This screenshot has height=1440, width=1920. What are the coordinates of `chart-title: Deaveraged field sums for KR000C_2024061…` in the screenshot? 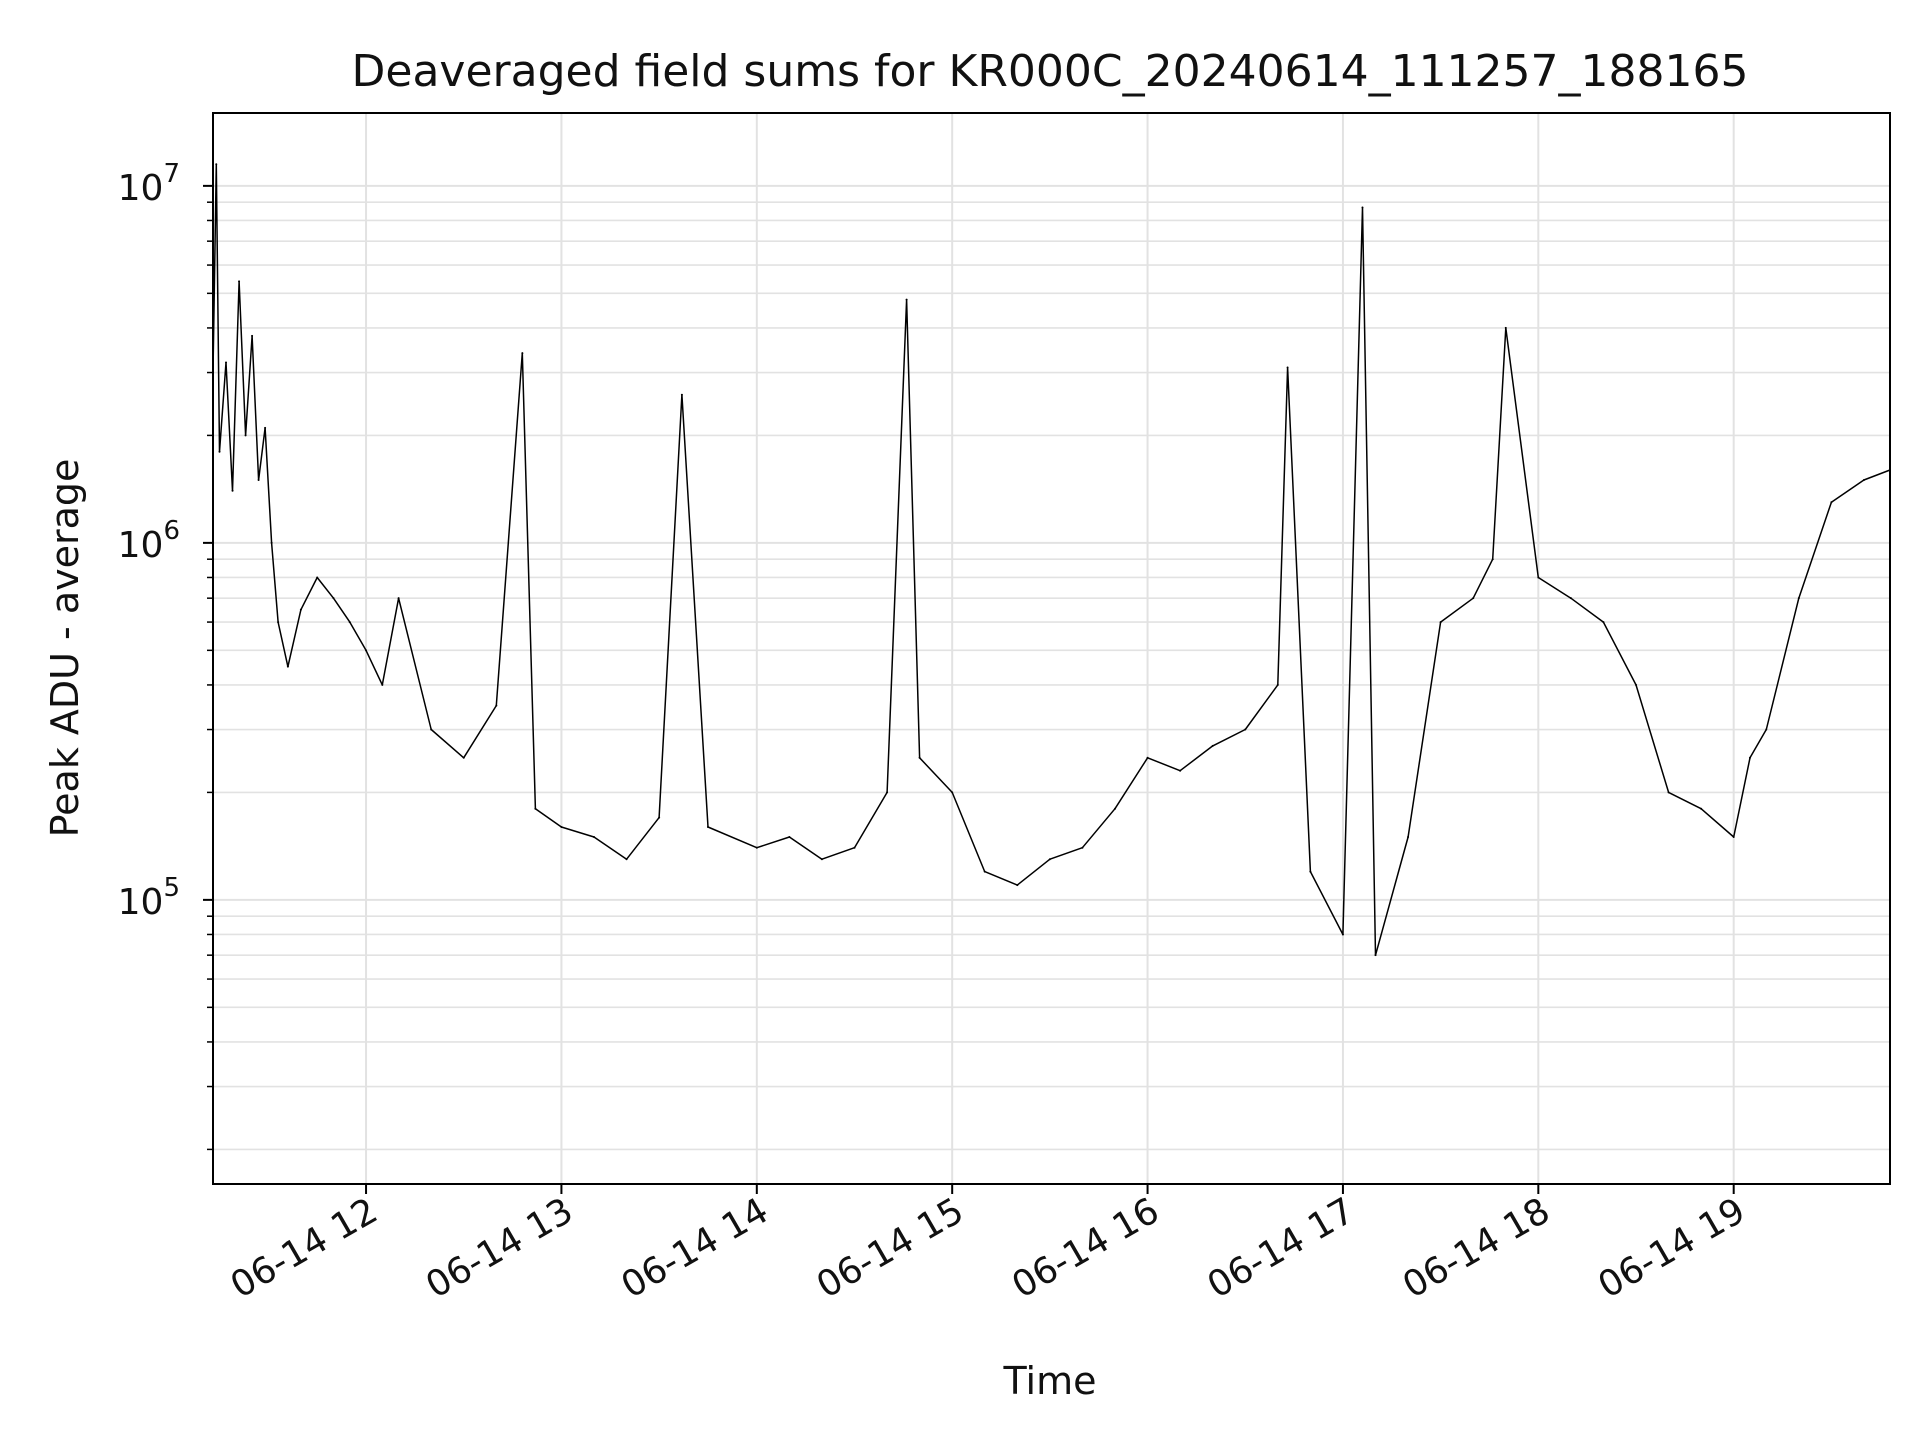 It's located at (1050, 71).